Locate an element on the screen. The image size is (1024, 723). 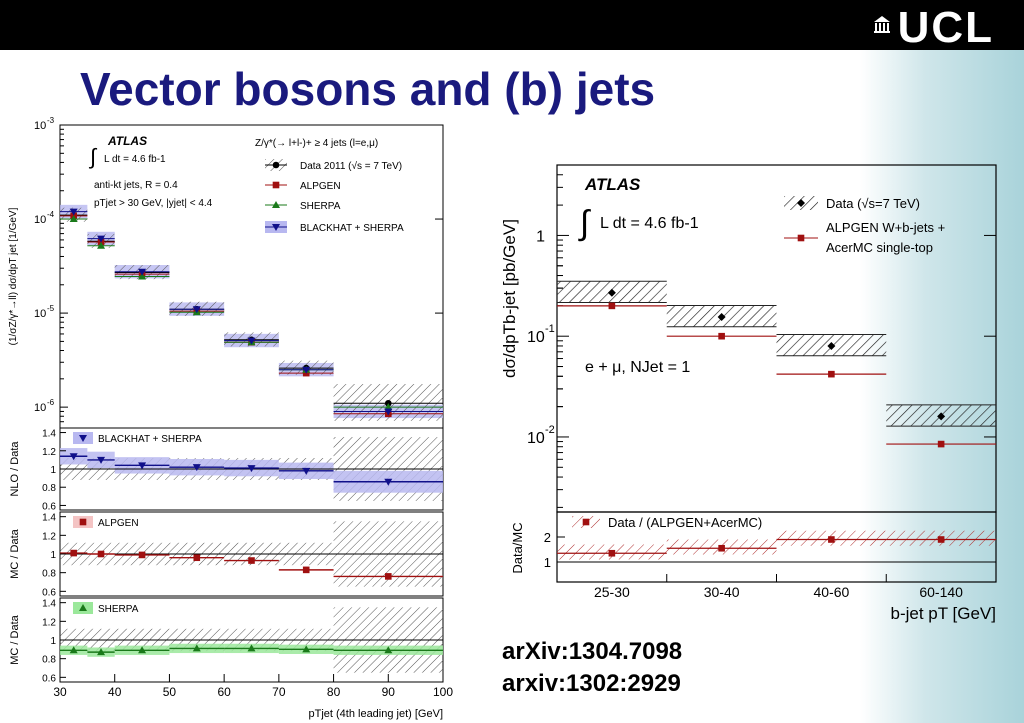
bjet-legend-label: ALPGEN W+b-jets + is located at coordinates (885, 227).